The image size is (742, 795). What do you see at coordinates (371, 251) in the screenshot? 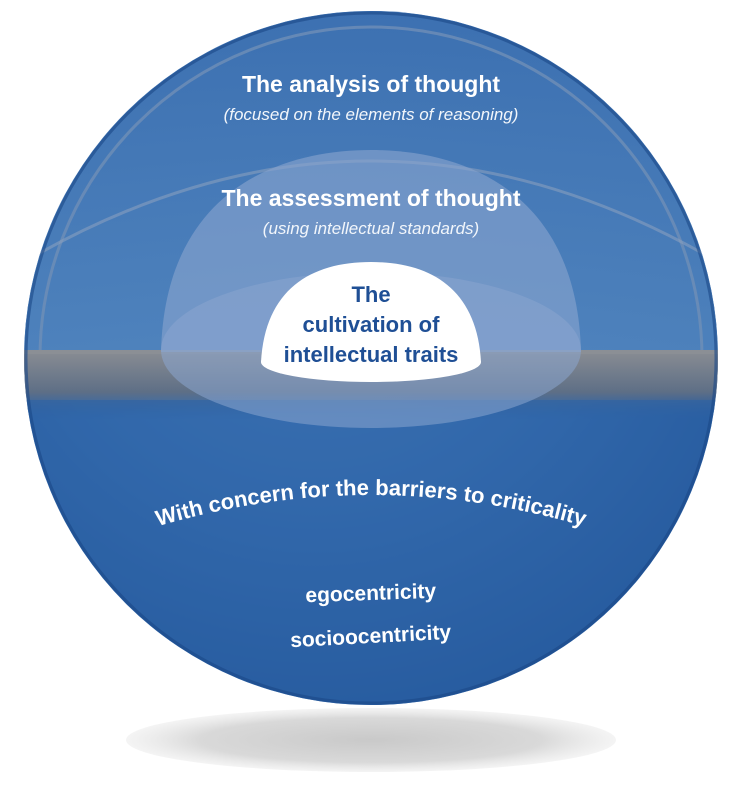
I see `assessment-dome-top` at bounding box center [371, 251].